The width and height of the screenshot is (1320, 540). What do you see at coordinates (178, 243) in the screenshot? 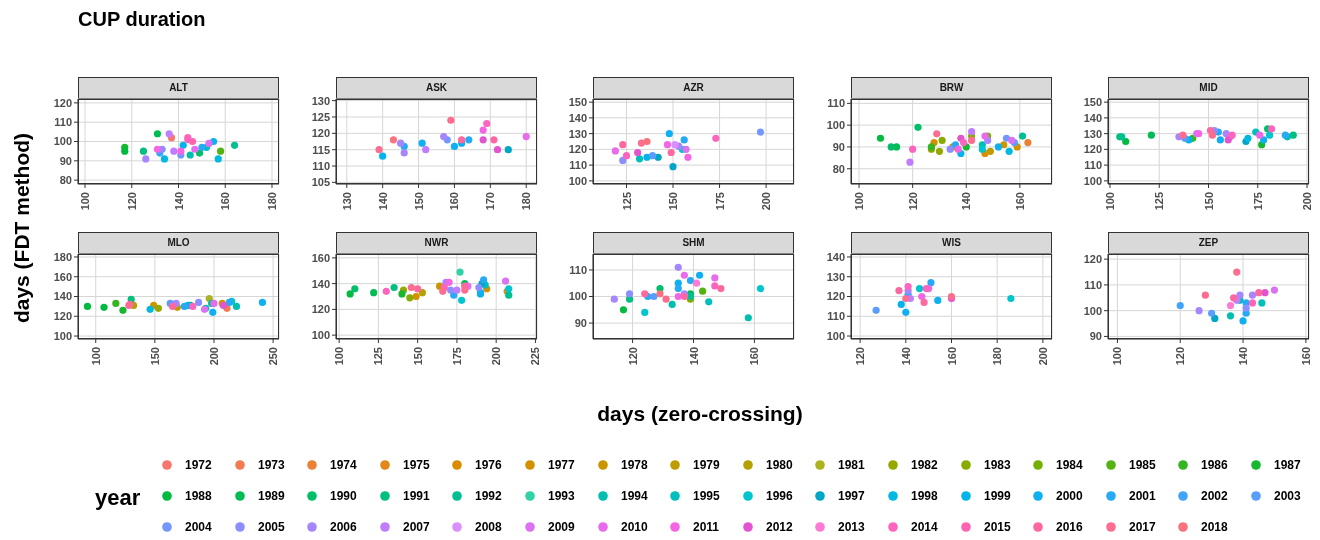
I see `chart-title: MLO` at bounding box center [178, 243].